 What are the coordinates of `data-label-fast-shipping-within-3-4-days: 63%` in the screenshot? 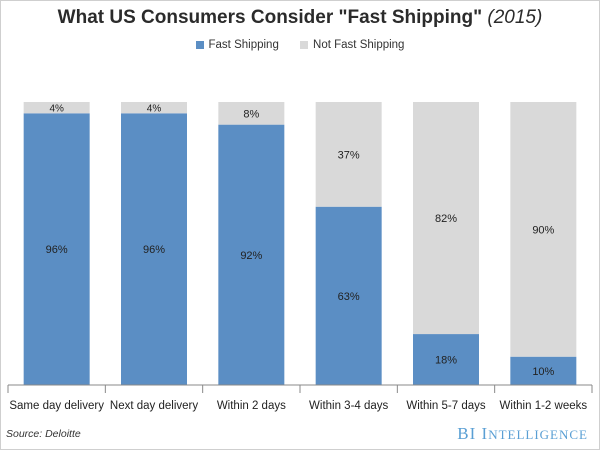 It's located at (349, 297).